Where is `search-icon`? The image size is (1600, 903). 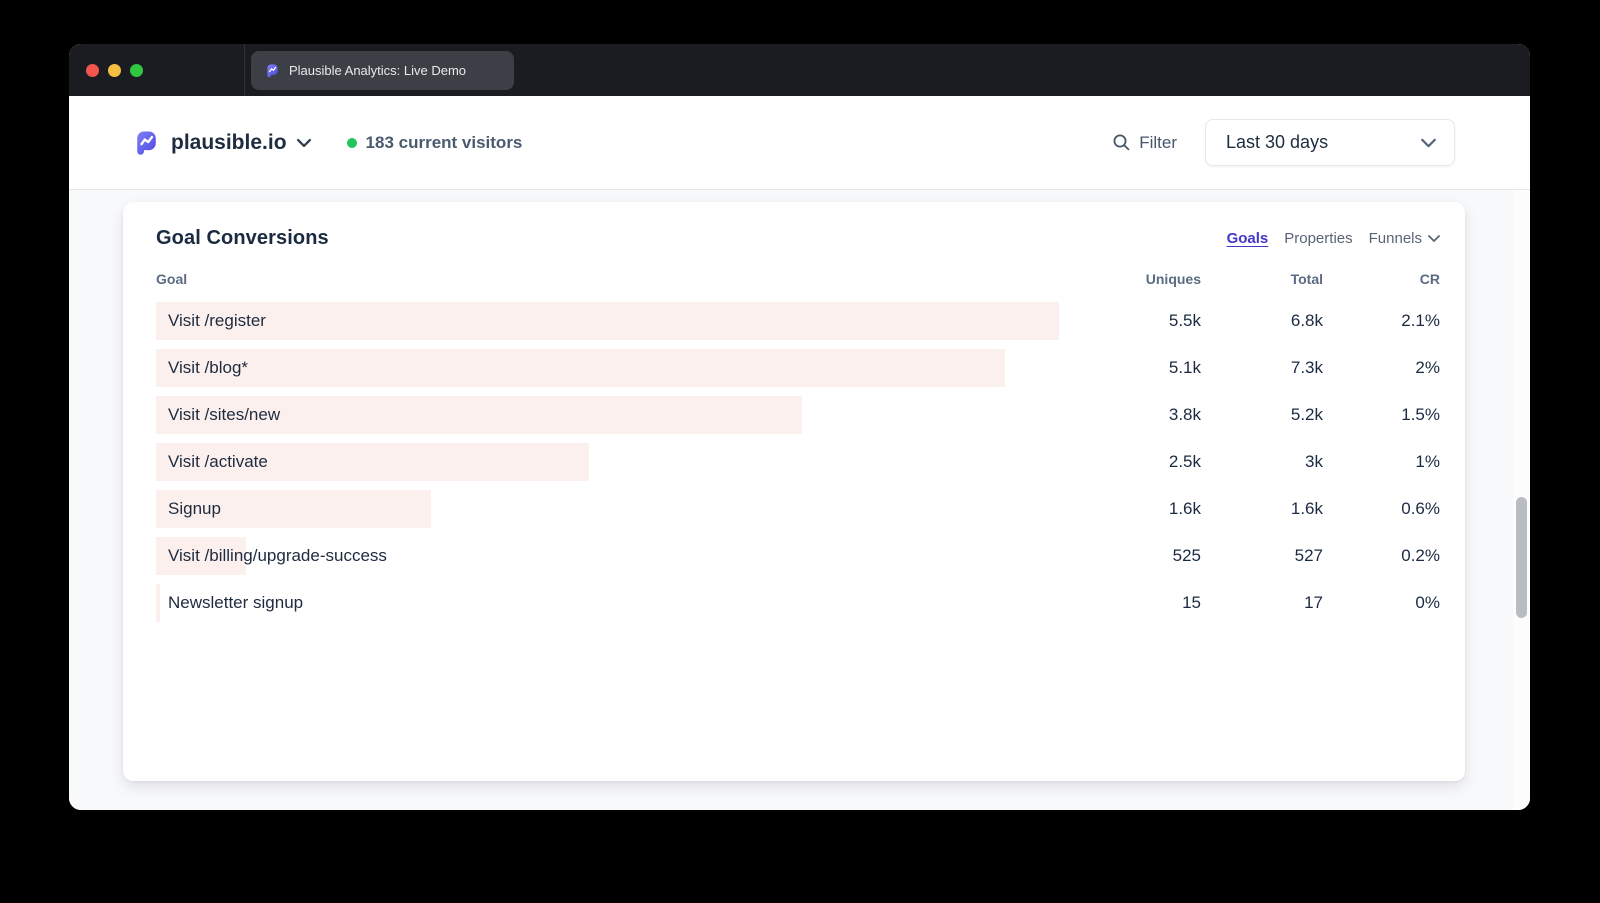 search-icon is located at coordinates (1121, 142).